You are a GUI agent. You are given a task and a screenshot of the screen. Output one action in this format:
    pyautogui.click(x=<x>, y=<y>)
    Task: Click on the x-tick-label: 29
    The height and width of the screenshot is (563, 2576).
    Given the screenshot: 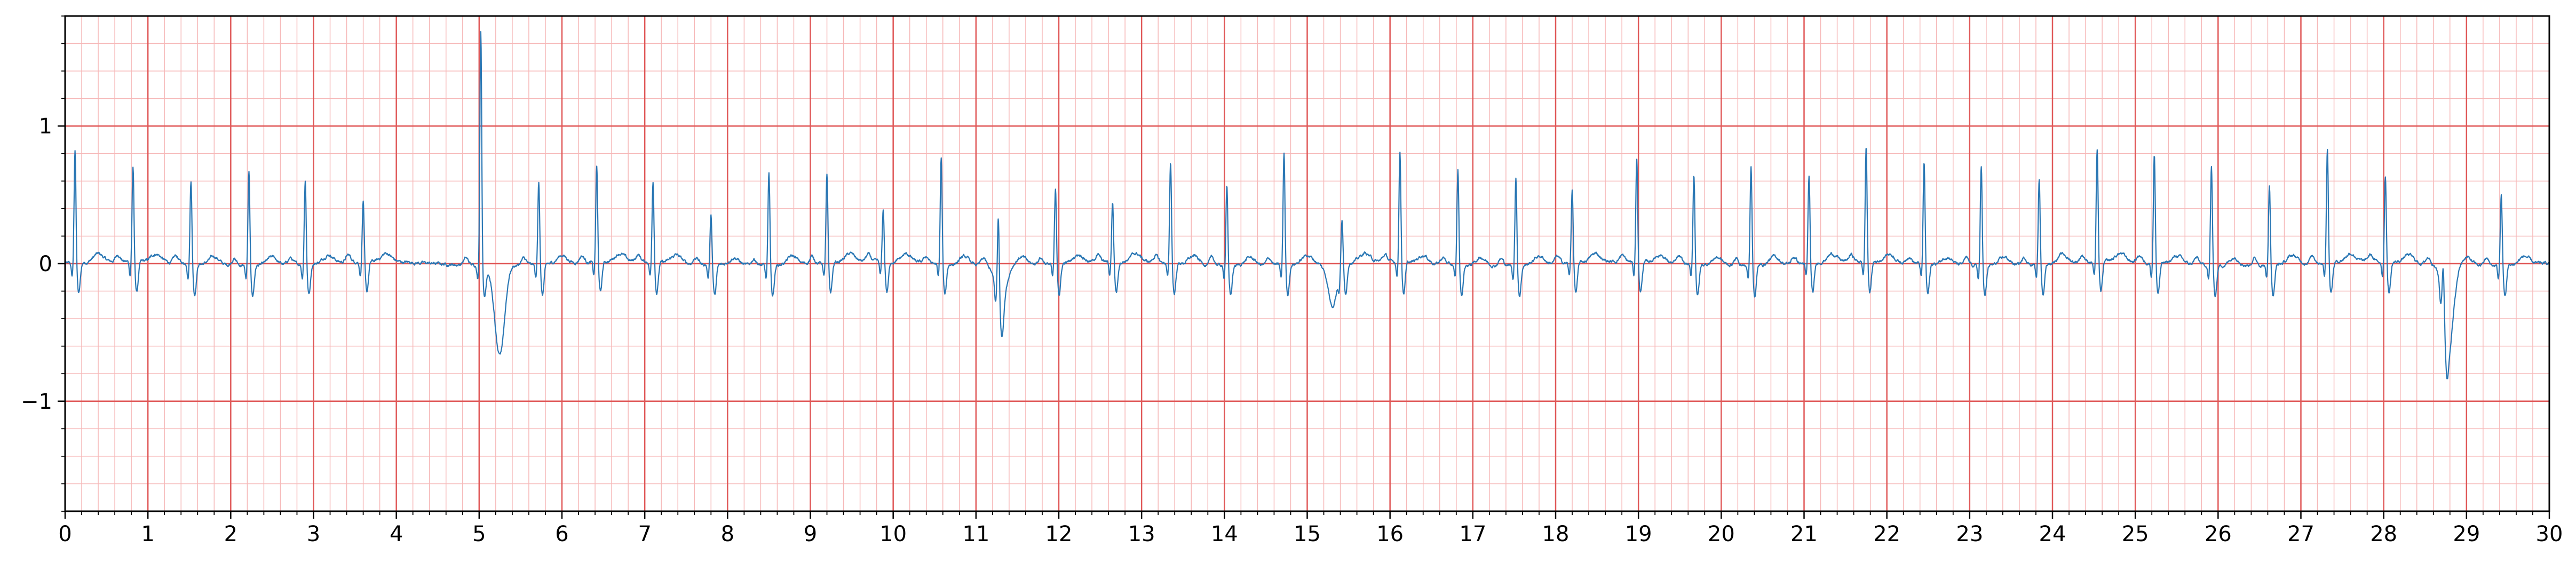 What is the action you would take?
    pyautogui.click(x=2466, y=534)
    